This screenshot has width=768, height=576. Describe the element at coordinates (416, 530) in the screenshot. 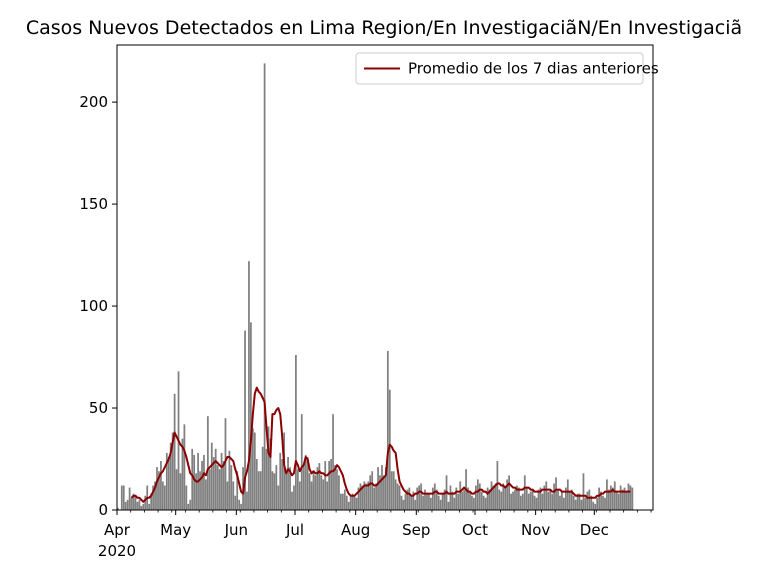

I see `x-tick-label: Sep` at that location.